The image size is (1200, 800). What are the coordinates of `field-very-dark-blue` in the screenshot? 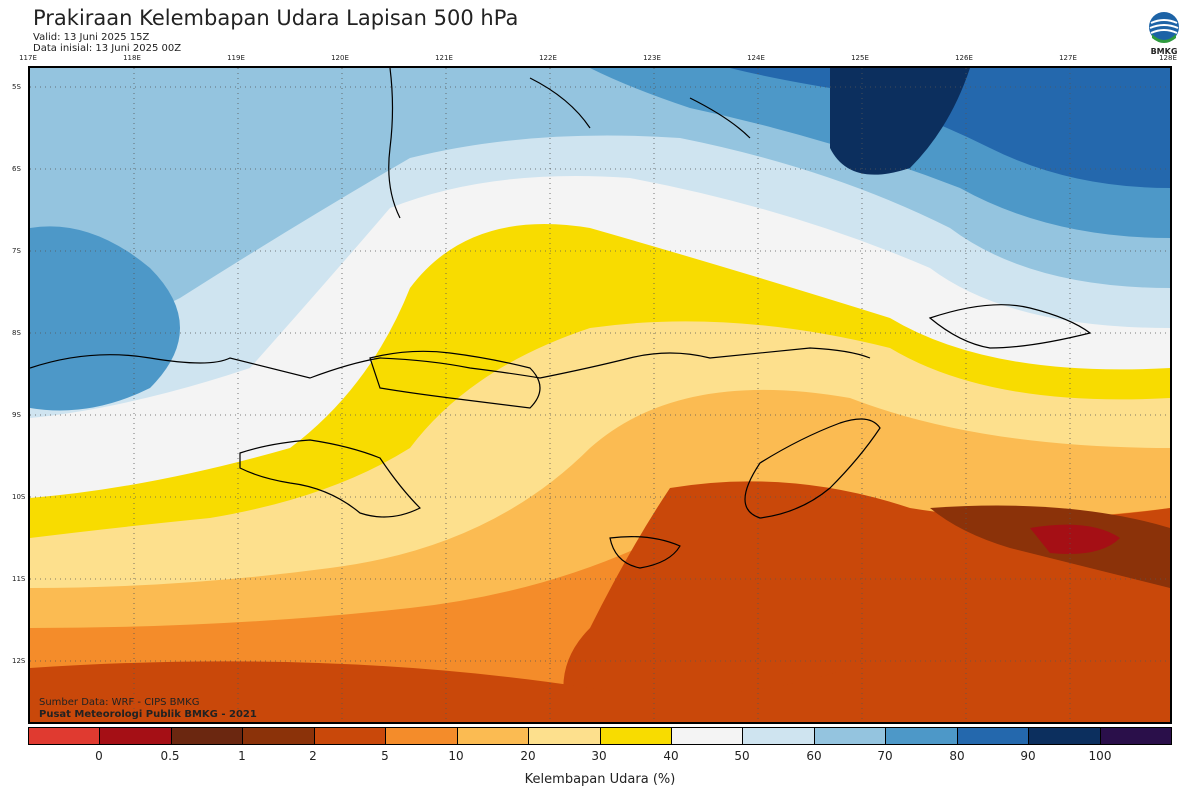 It's located at (900, 121).